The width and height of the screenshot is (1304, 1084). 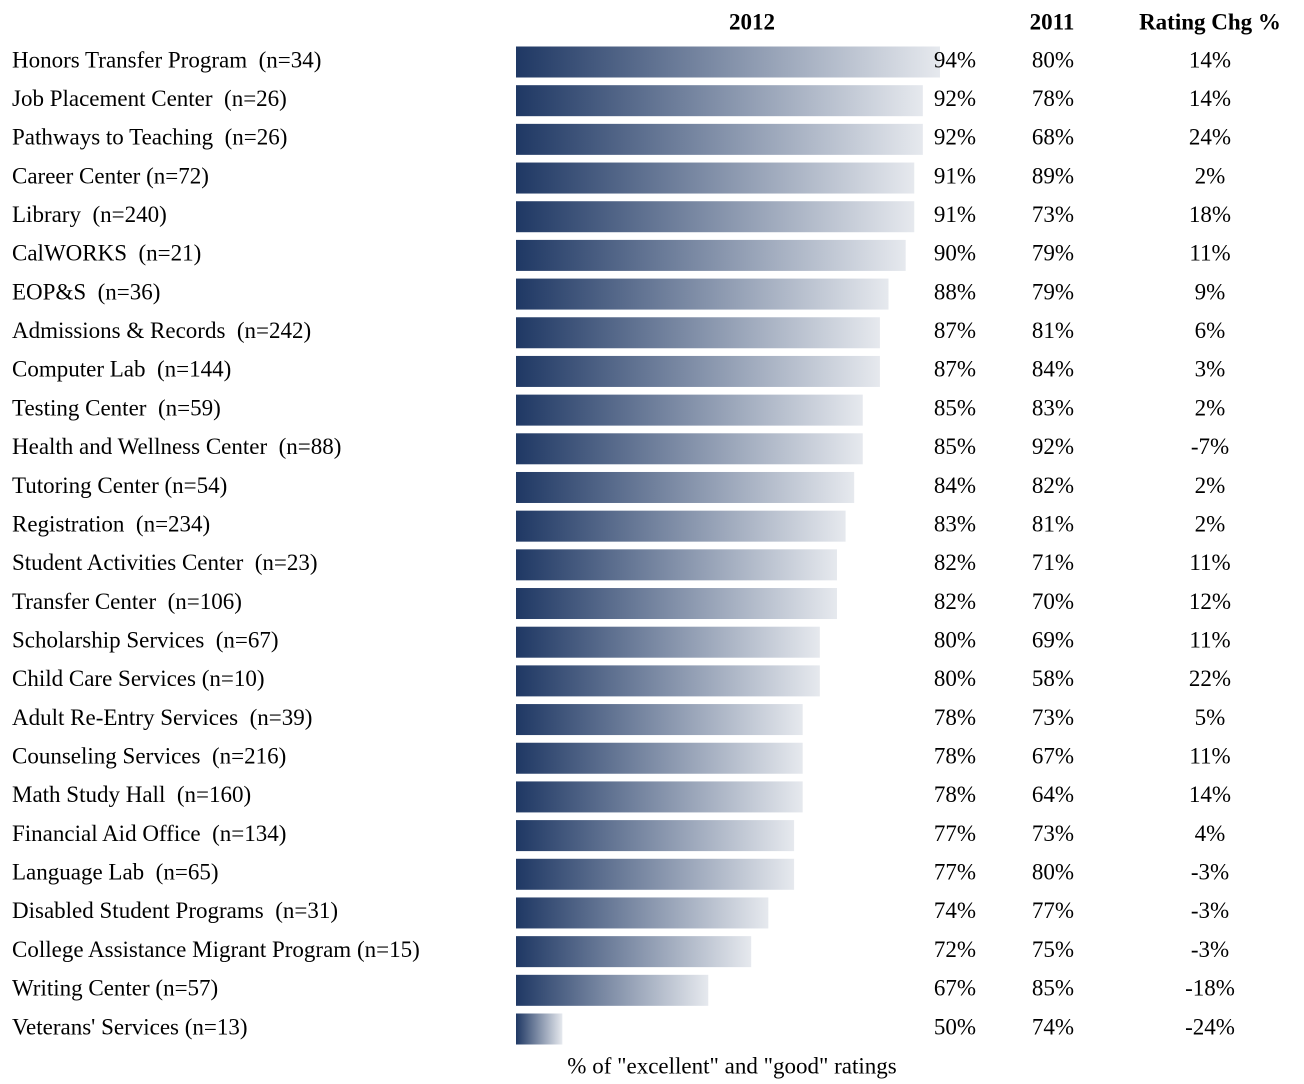 What do you see at coordinates (955, 59) in the screenshot?
I see `data-label: 94%` at bounding box center [955, 59].